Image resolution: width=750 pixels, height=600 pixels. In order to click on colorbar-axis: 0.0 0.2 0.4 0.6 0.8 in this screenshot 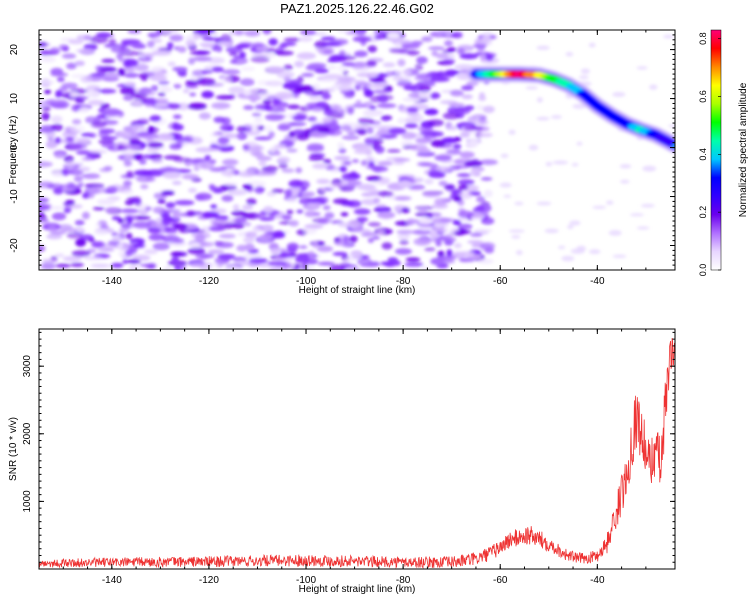, I will do `click(709, 154)`.